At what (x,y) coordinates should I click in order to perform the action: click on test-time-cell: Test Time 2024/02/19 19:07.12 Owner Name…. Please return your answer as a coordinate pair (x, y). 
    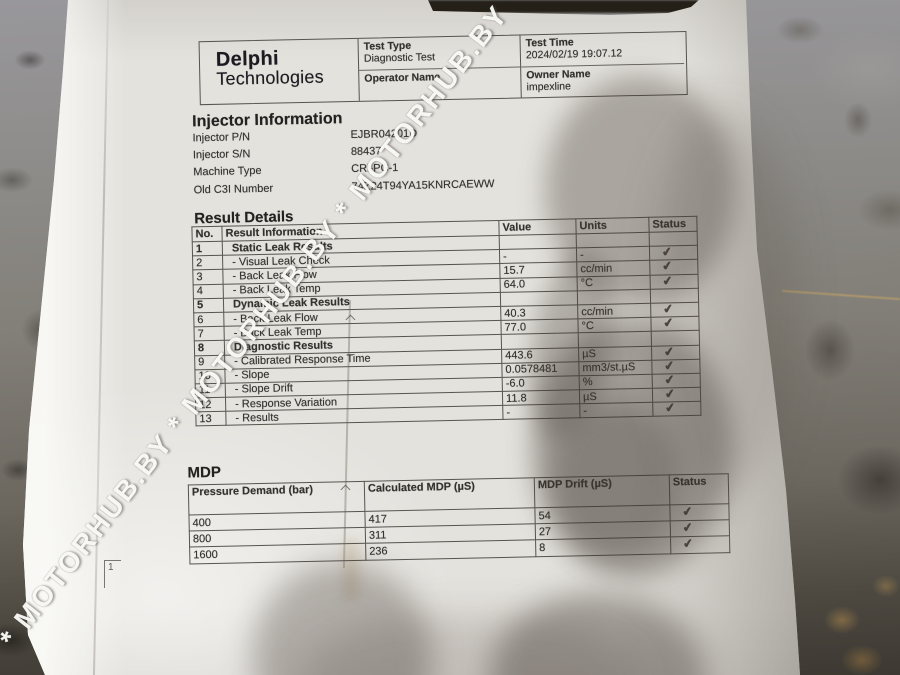
    Looking at the image, I should click on (602, 65).